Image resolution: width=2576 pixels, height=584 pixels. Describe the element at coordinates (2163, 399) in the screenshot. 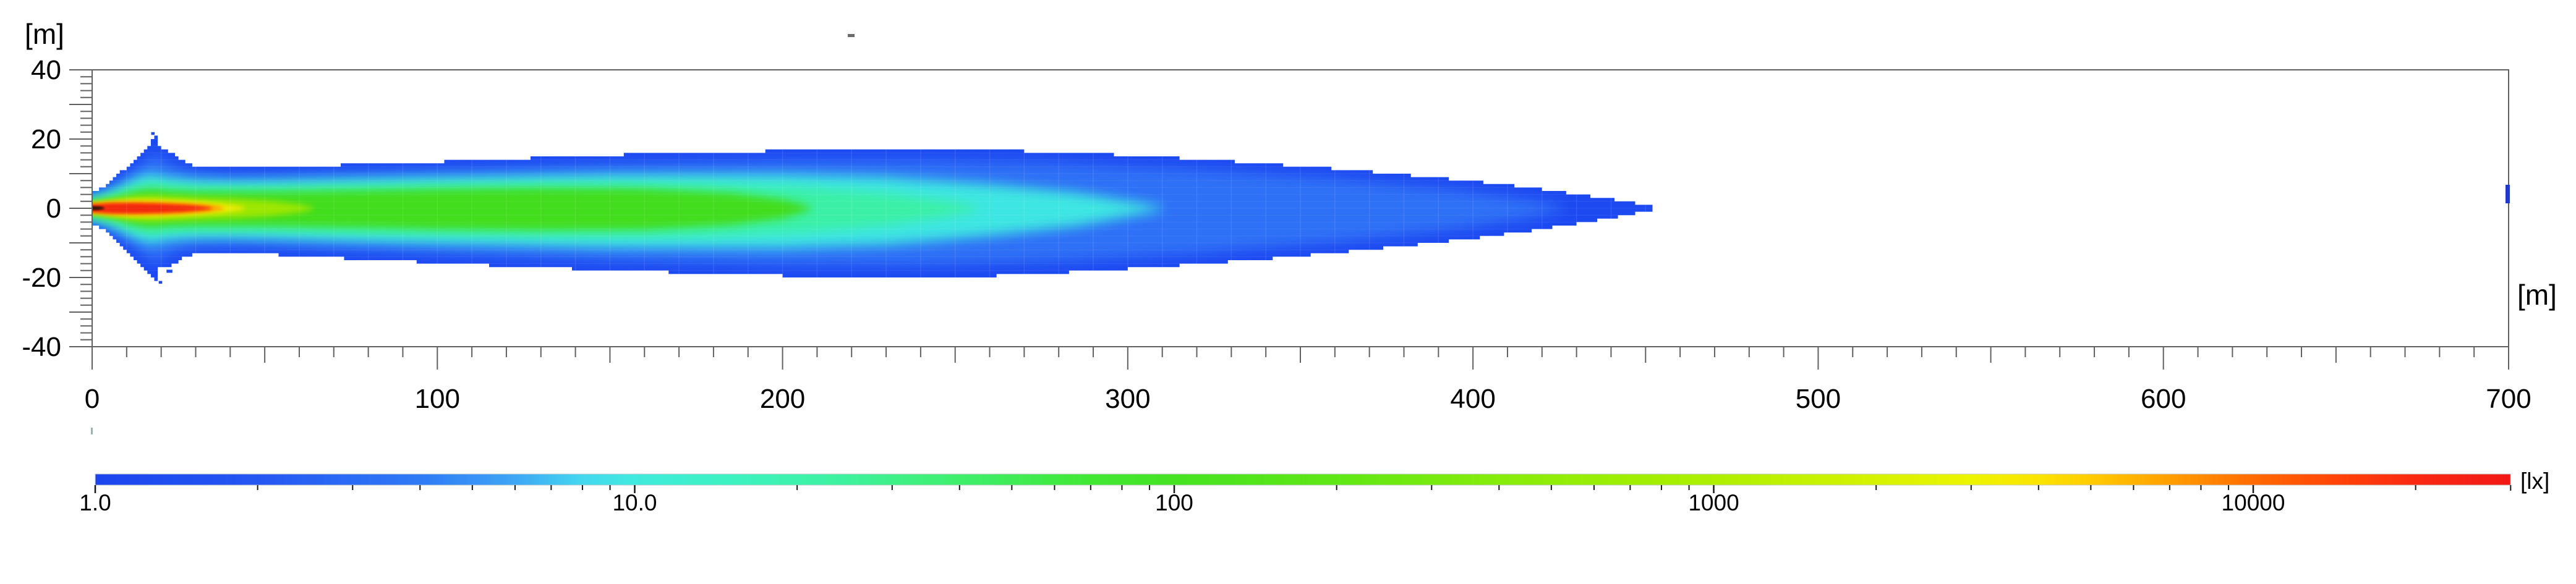

I see `x-axis-tick-label: 600` at that location.